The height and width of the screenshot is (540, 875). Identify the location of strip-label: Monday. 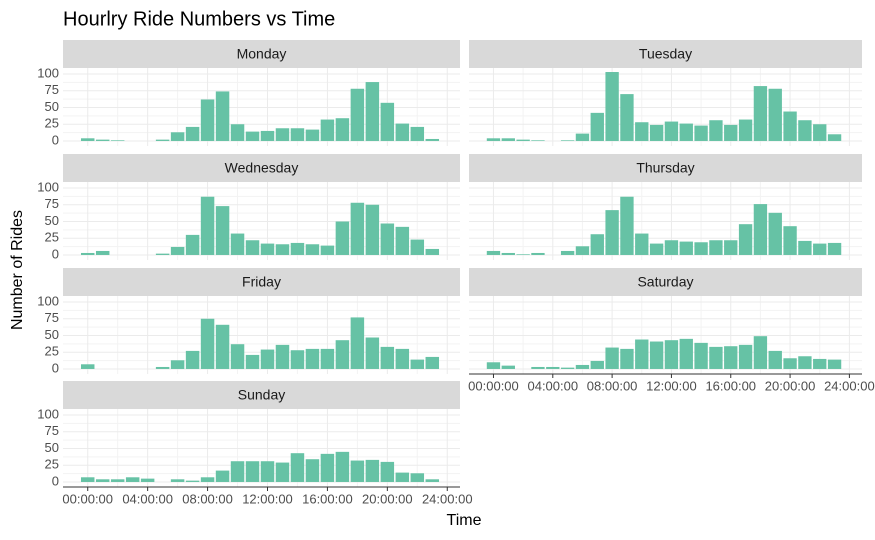
(262, 54).